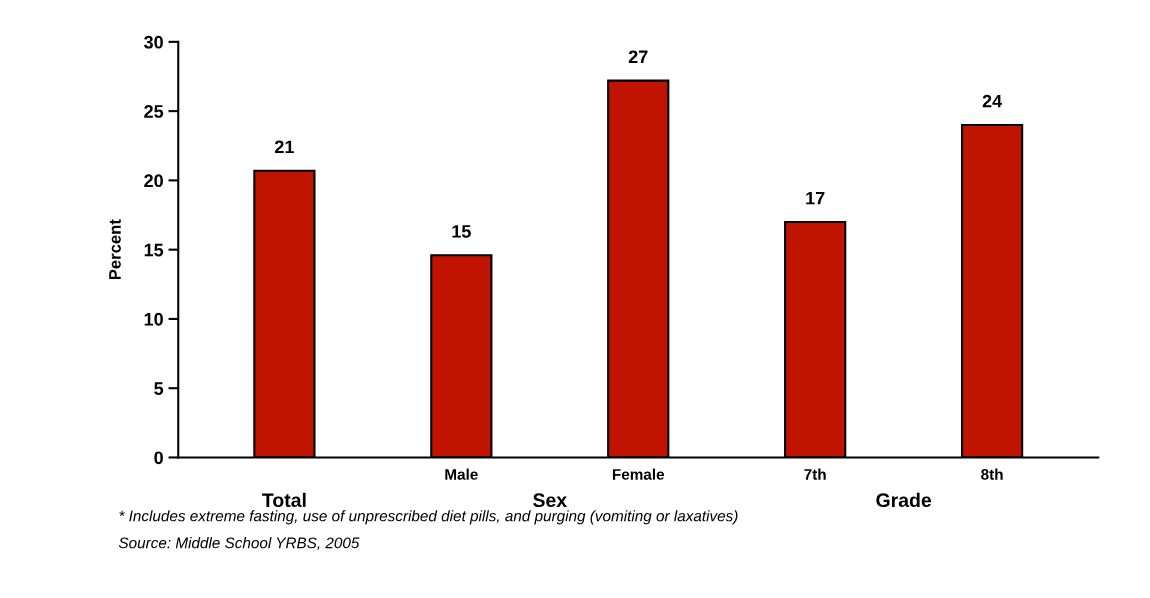  Describe the element at coordinates (904, 500) in the screenshot. I see `text: Grade` at that location.